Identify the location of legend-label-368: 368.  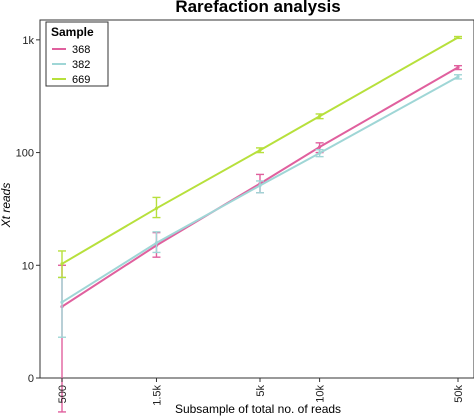
(81, 50).